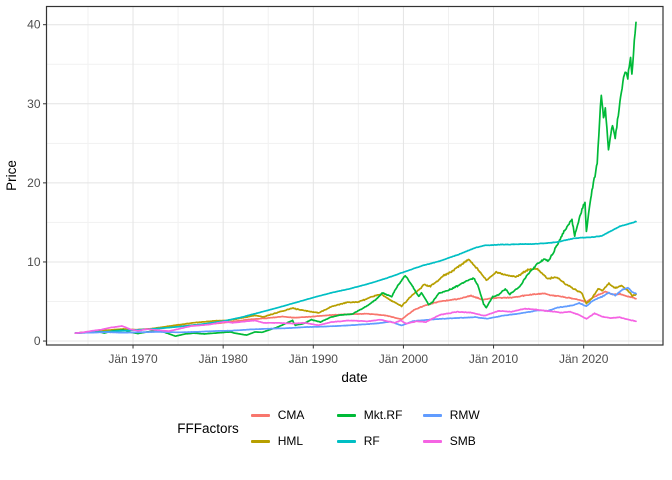  I want to click on legend-entry-Mkt.RF: Mkt.RF, so click(372, 415).